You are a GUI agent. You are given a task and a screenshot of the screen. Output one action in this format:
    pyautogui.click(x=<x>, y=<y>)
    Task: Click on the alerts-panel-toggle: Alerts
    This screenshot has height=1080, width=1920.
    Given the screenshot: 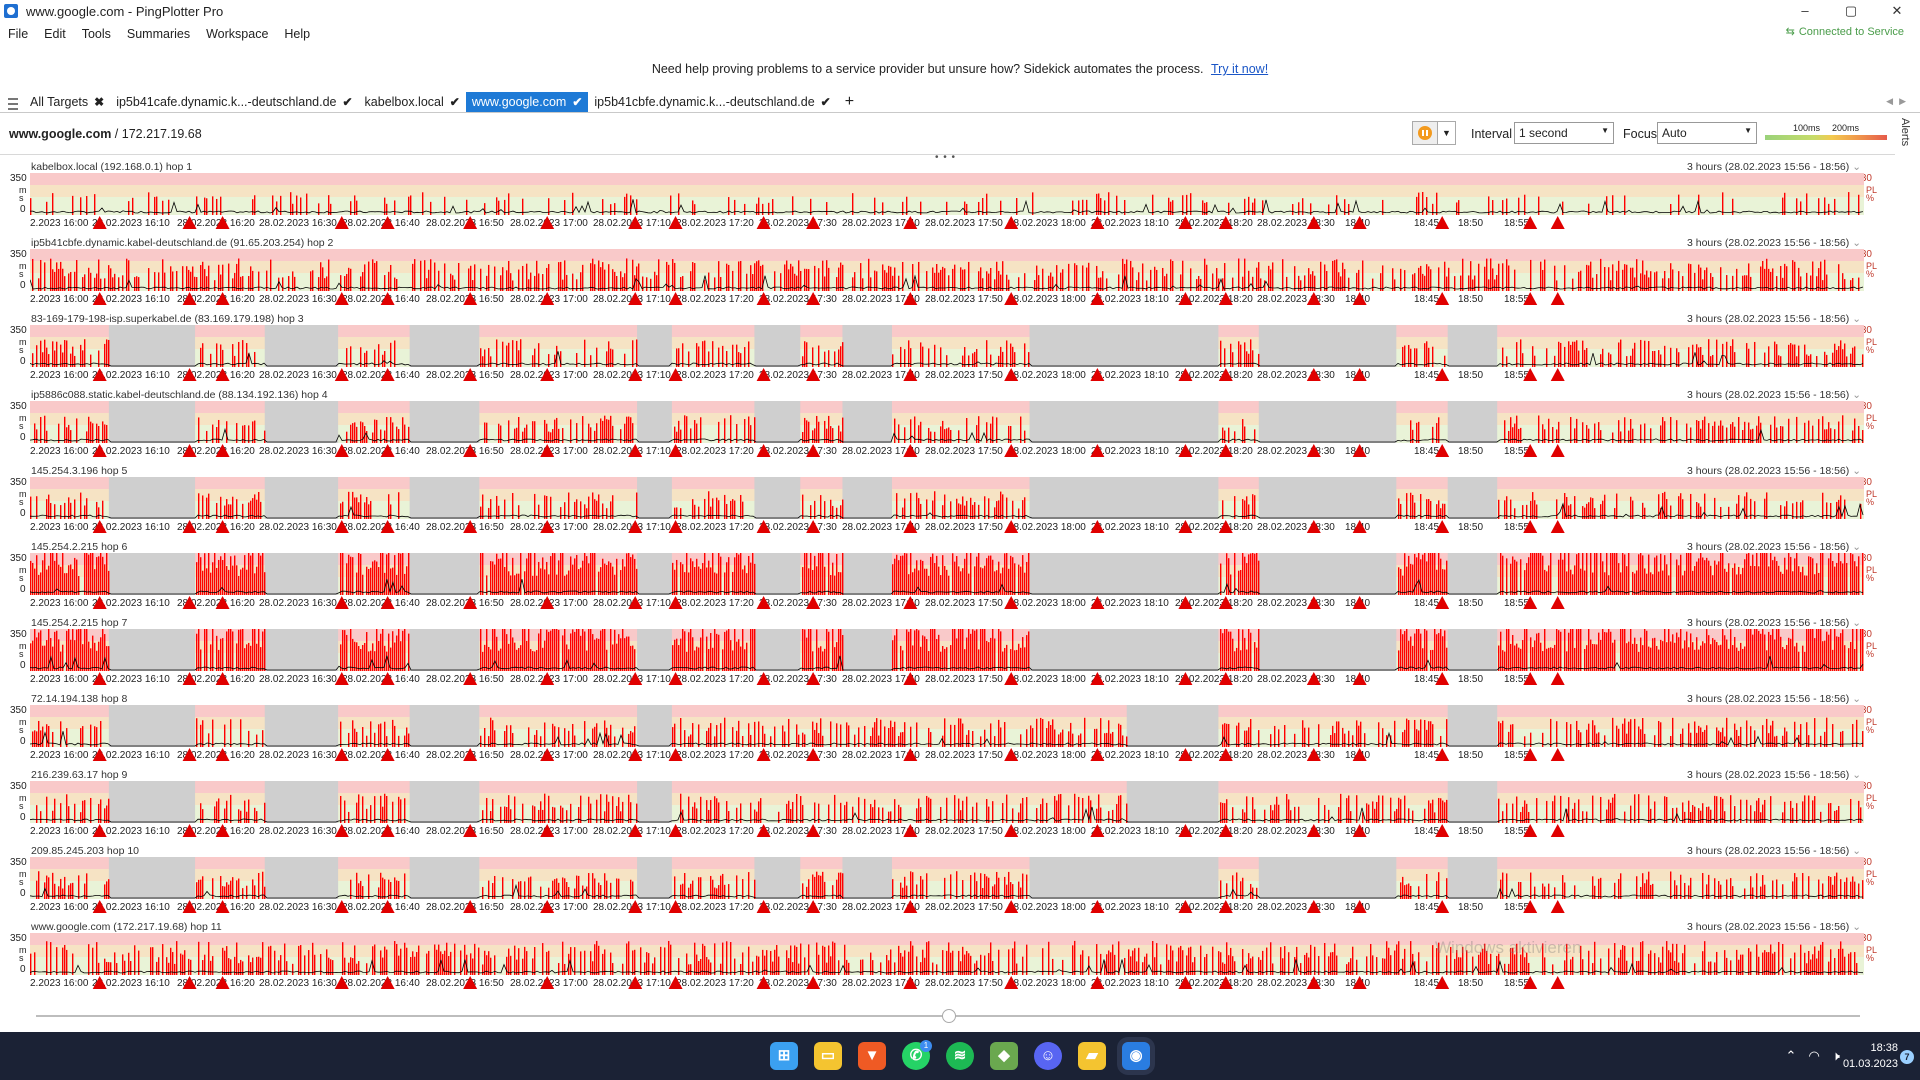 What is the action you would take?
    pyautogui.click(x=1905, y=132)
    